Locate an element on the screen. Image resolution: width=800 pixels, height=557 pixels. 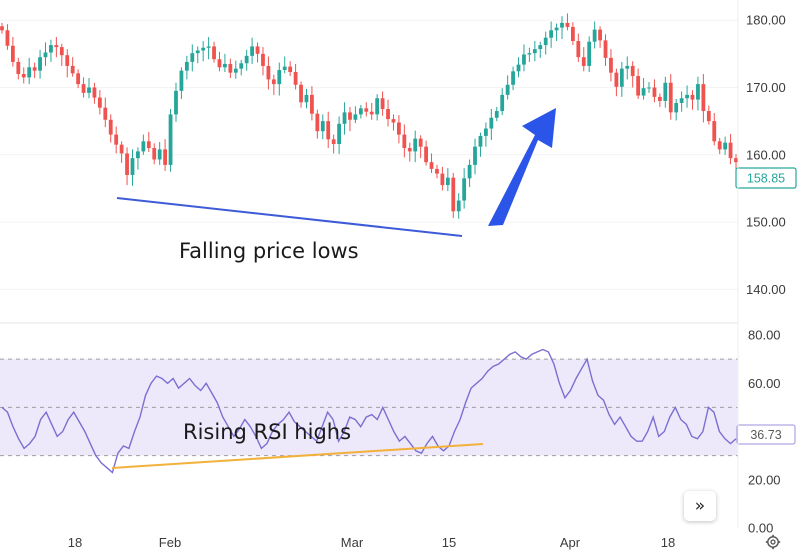
price-annotation: Falling price lows is located at coordinates (269, 251).